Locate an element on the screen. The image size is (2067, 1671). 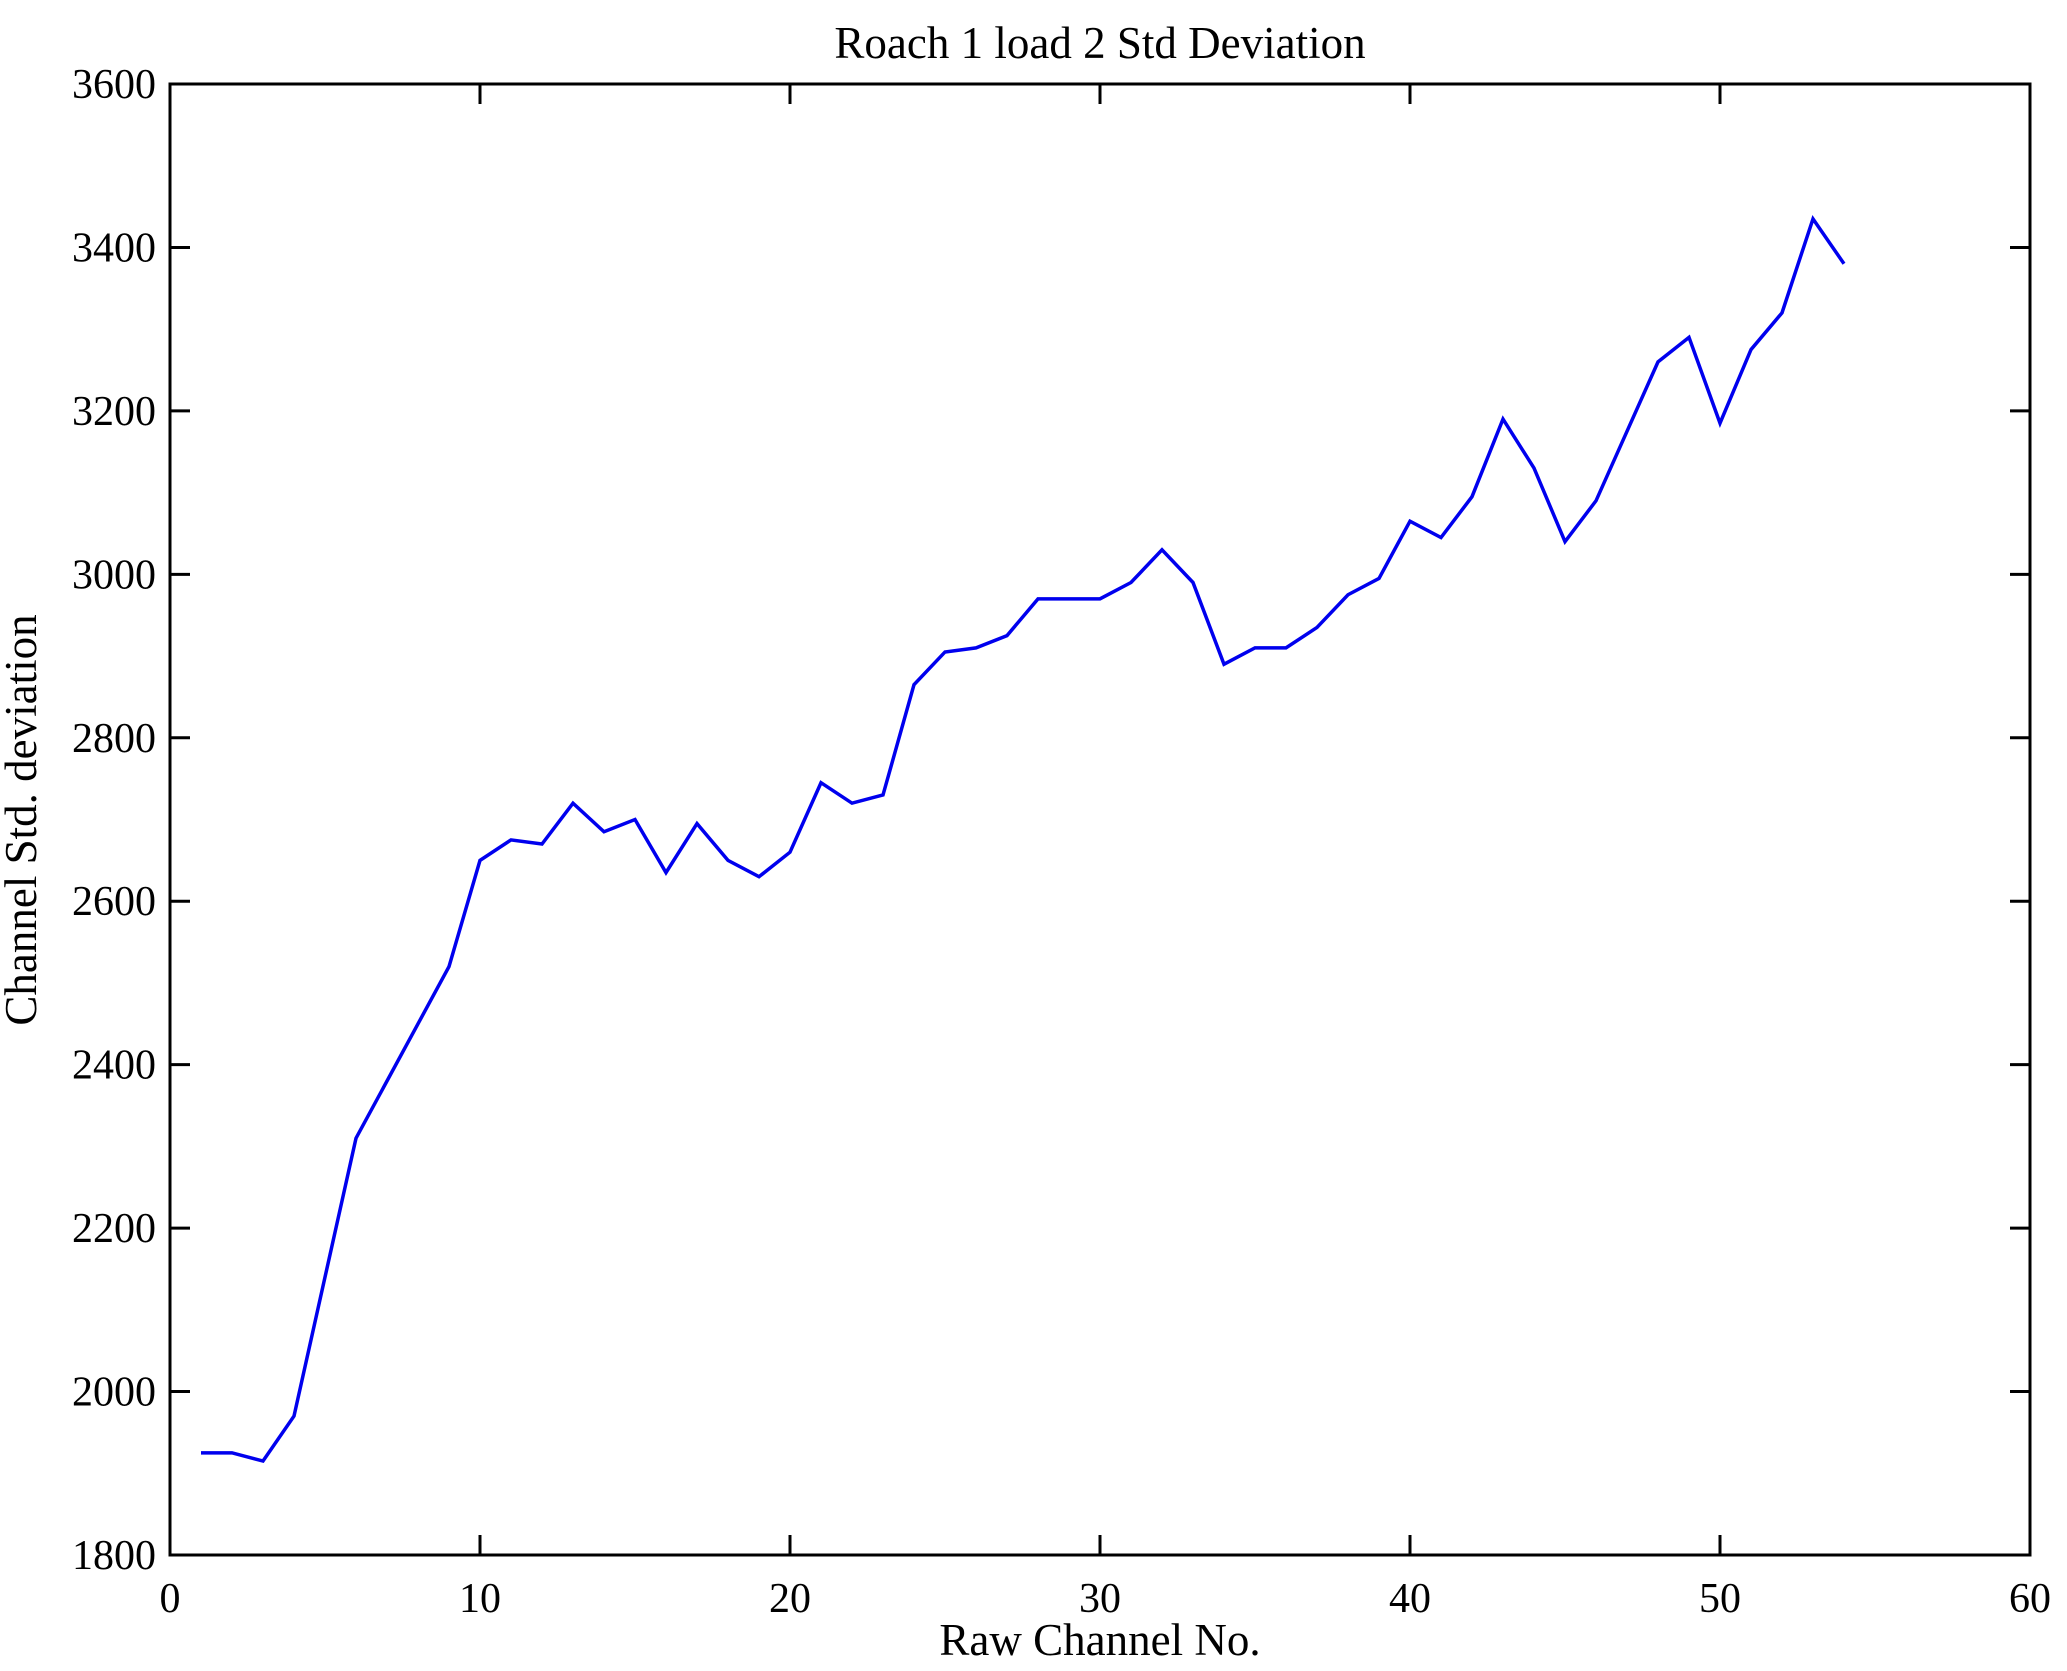
y-tick-label: 3600 is located at coordinates (114, 85).